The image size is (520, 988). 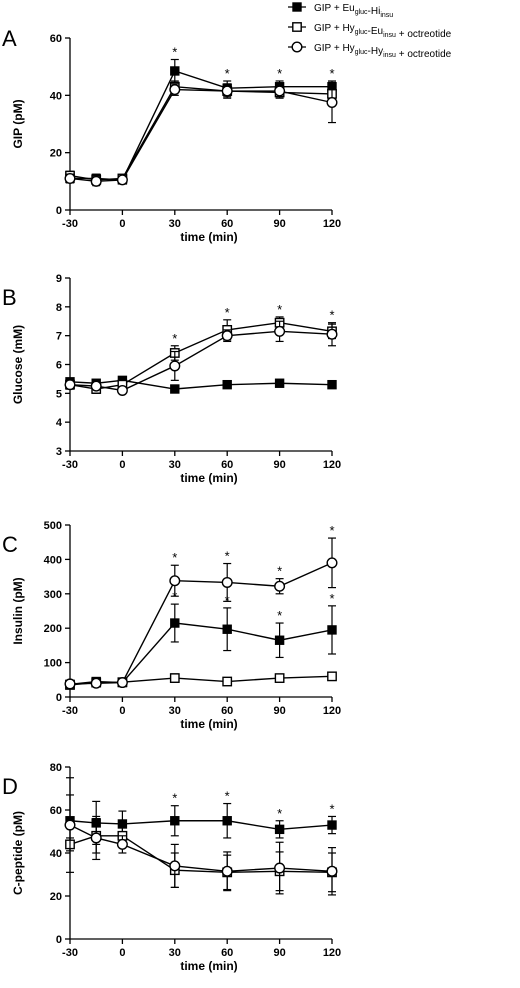 What do you see at coordinates (53, 664) in the screenshot?
I see `y-tick-label: 100` at bounding box center [53, 664].